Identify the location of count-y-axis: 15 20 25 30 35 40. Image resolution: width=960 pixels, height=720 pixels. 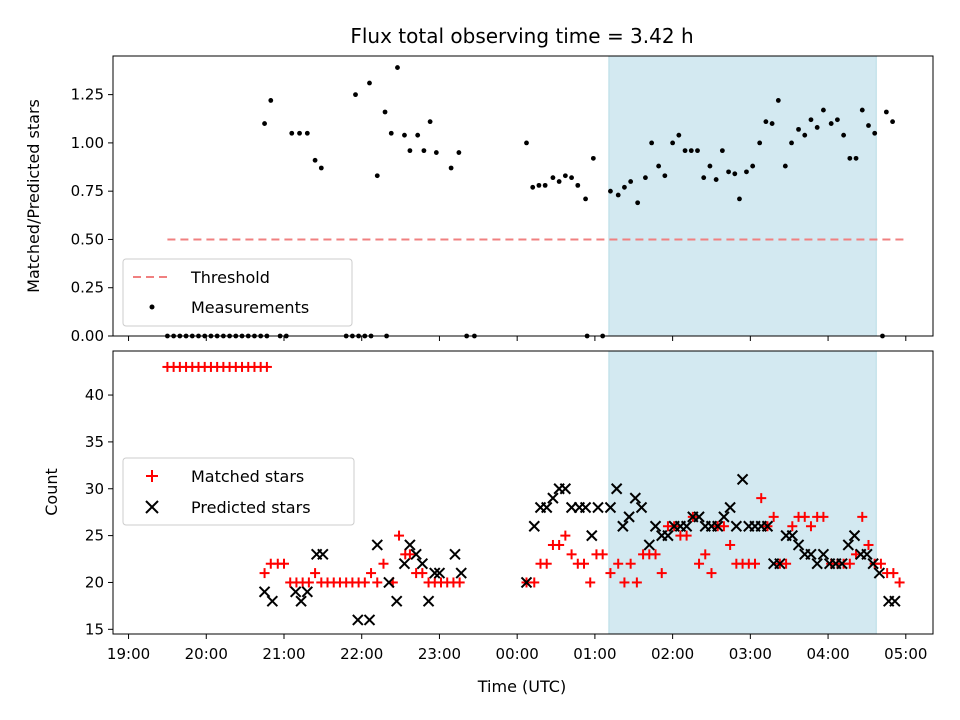
(99, 512).